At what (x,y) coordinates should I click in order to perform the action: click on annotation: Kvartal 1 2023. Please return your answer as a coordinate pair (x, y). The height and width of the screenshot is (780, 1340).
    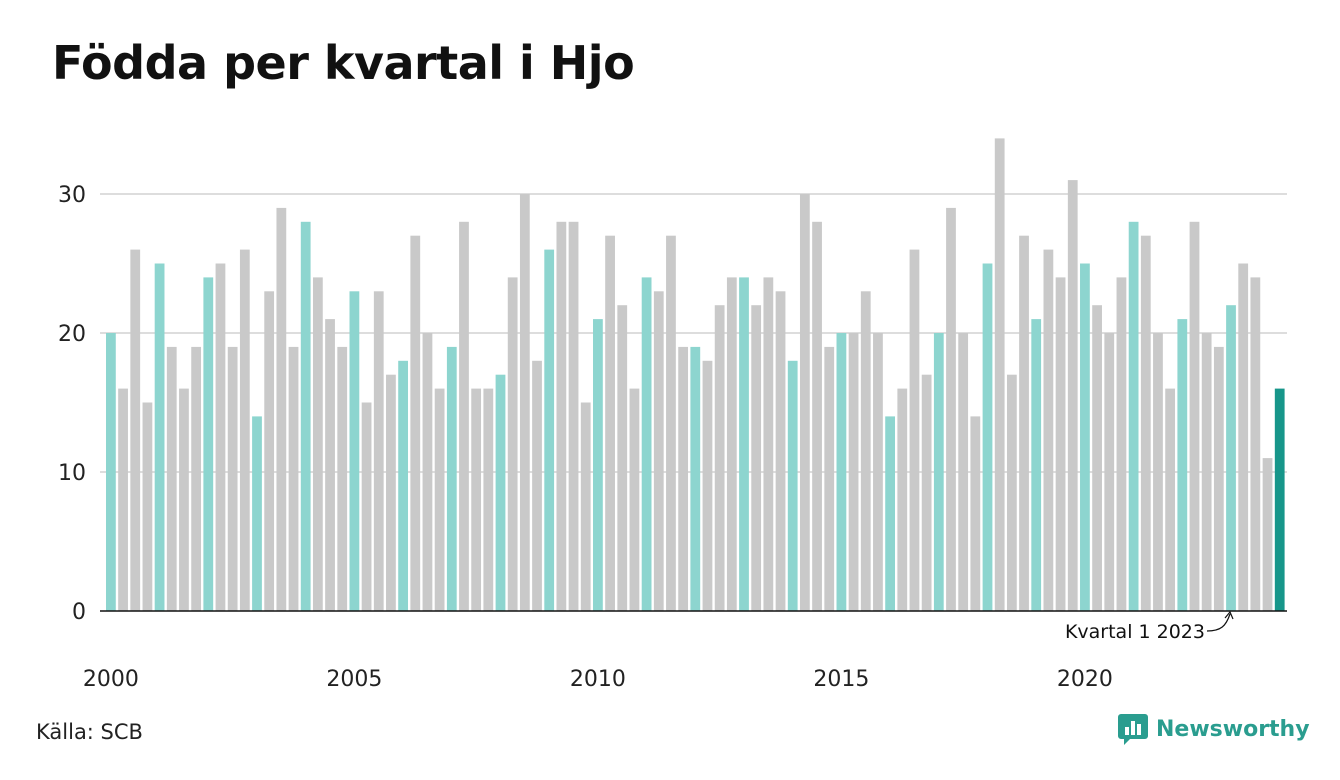
    Looking at the image, I should click on (1149, 626).